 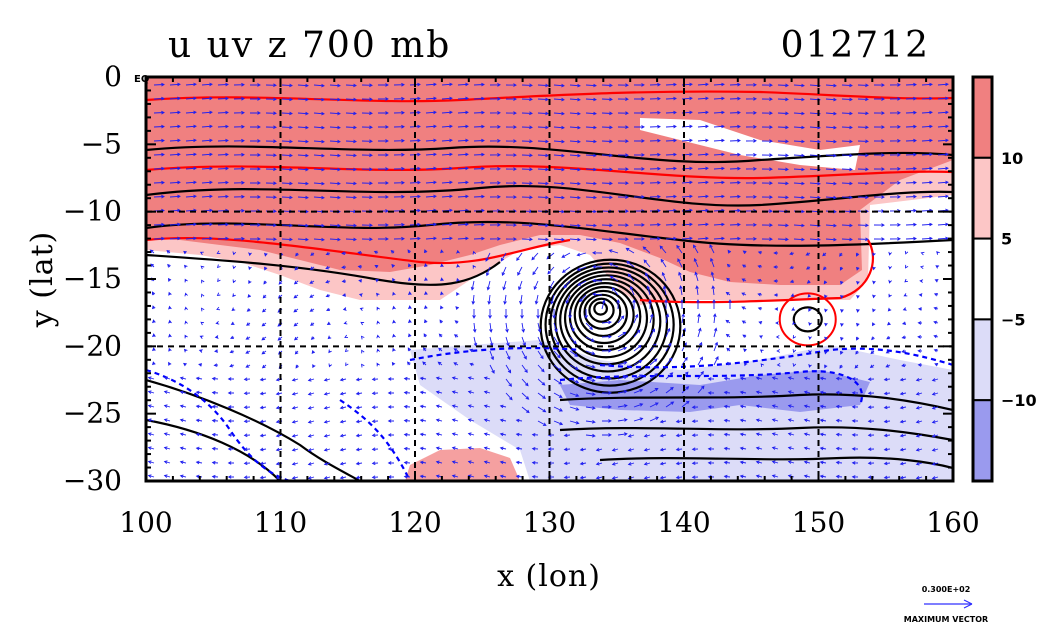 I want to click on wind-contour-positive, so click(x=549, y=96).